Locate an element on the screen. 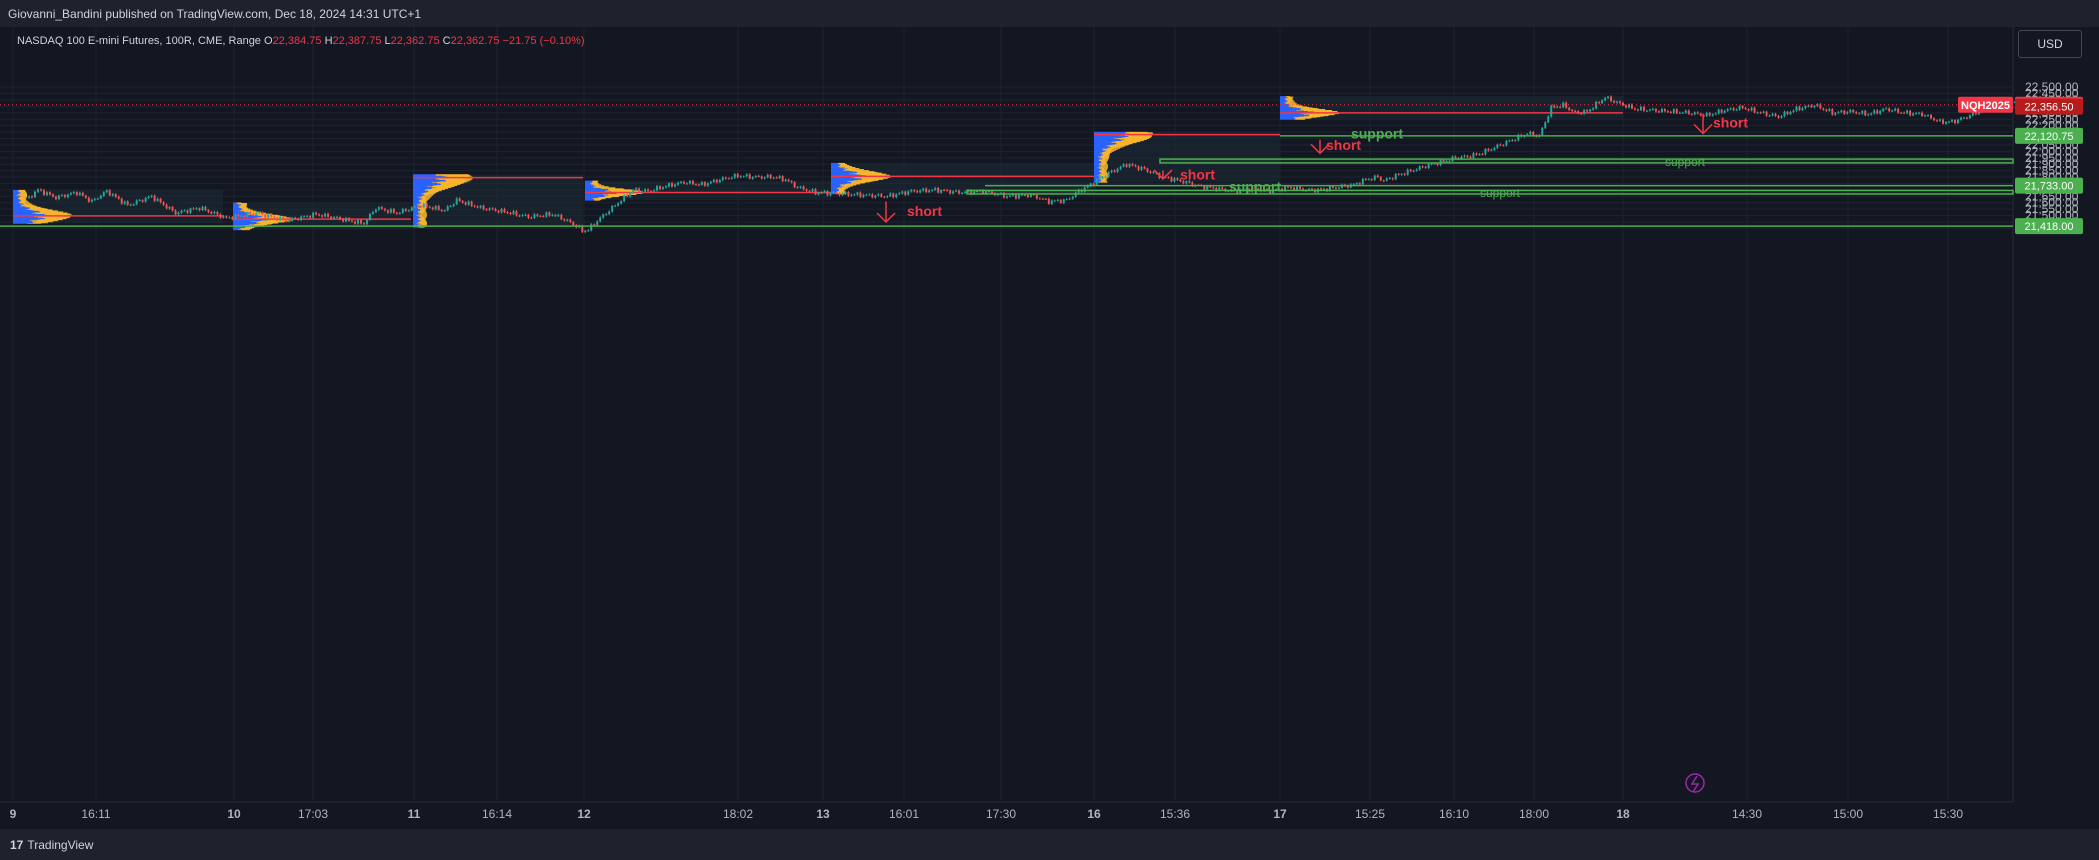 This screenshot has width=2099, height=860. support-label: support is located at coordinates (1377, 133).